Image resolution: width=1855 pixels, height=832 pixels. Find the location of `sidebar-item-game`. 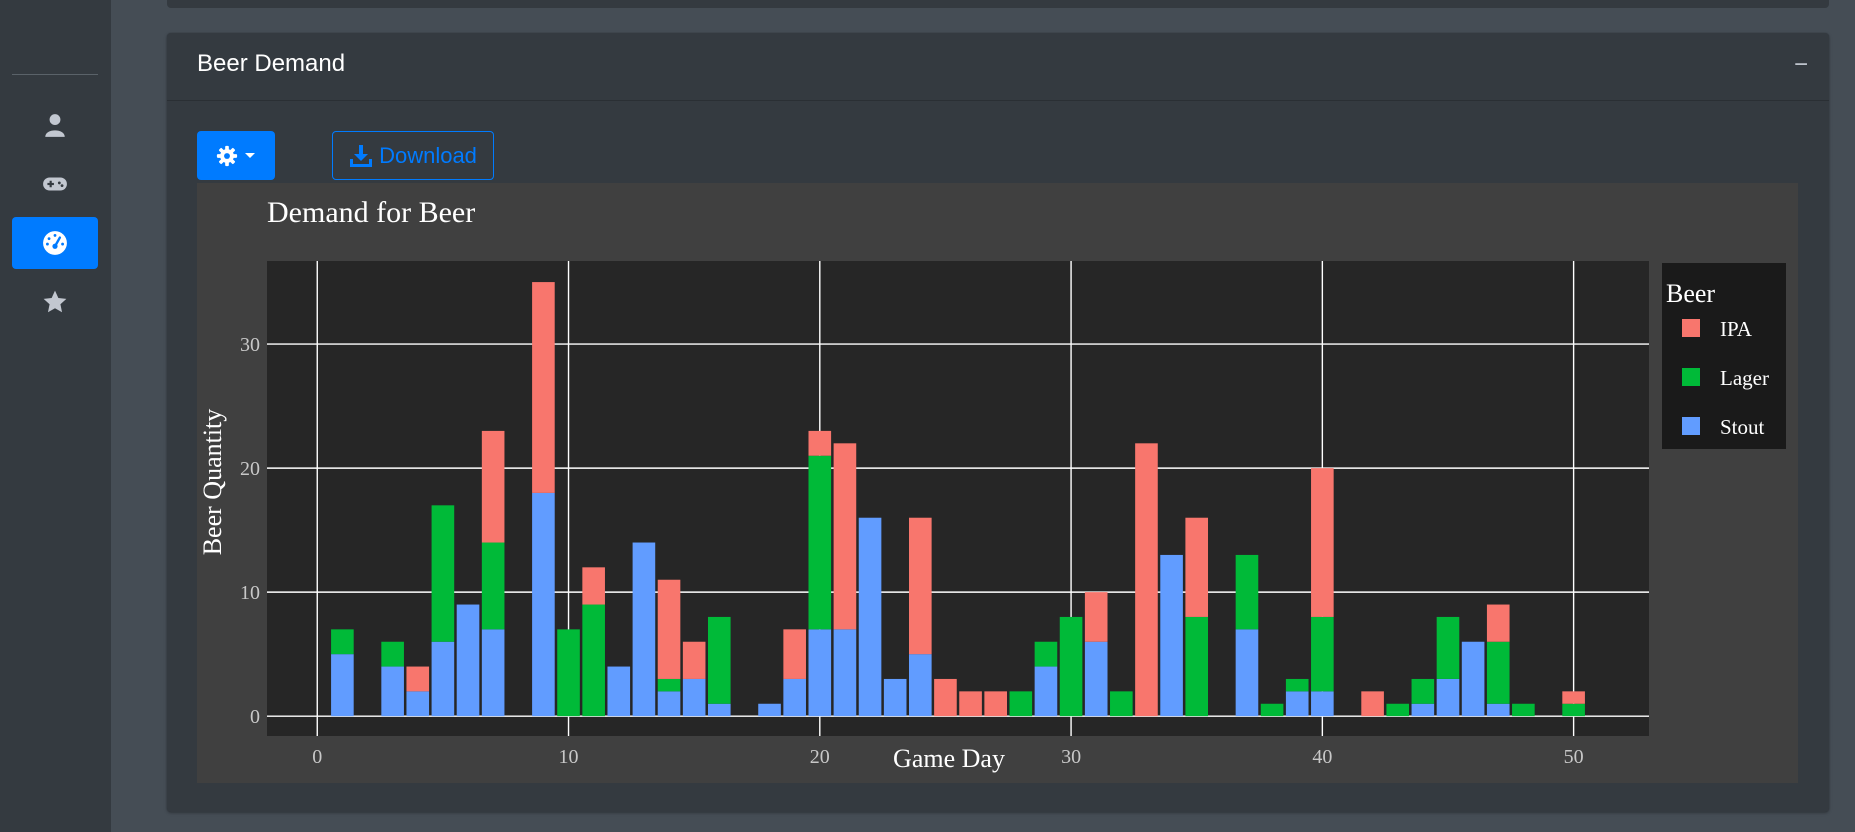

sidebar-item-game is located at coordinates (55, 184).